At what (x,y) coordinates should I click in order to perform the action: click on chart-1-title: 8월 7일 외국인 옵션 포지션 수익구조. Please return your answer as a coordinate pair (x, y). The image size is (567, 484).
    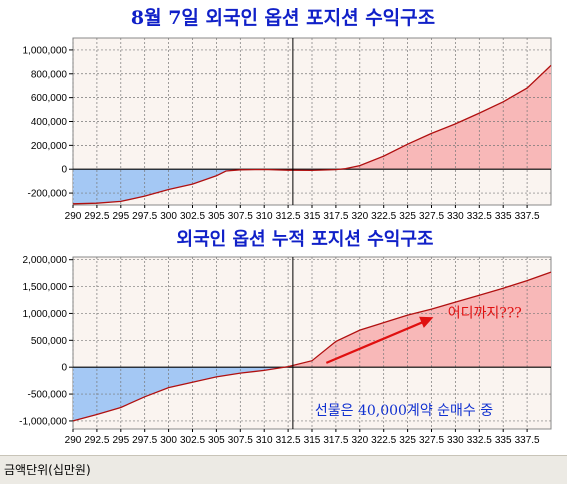
    Looking at the image, I should click on (283, 18).